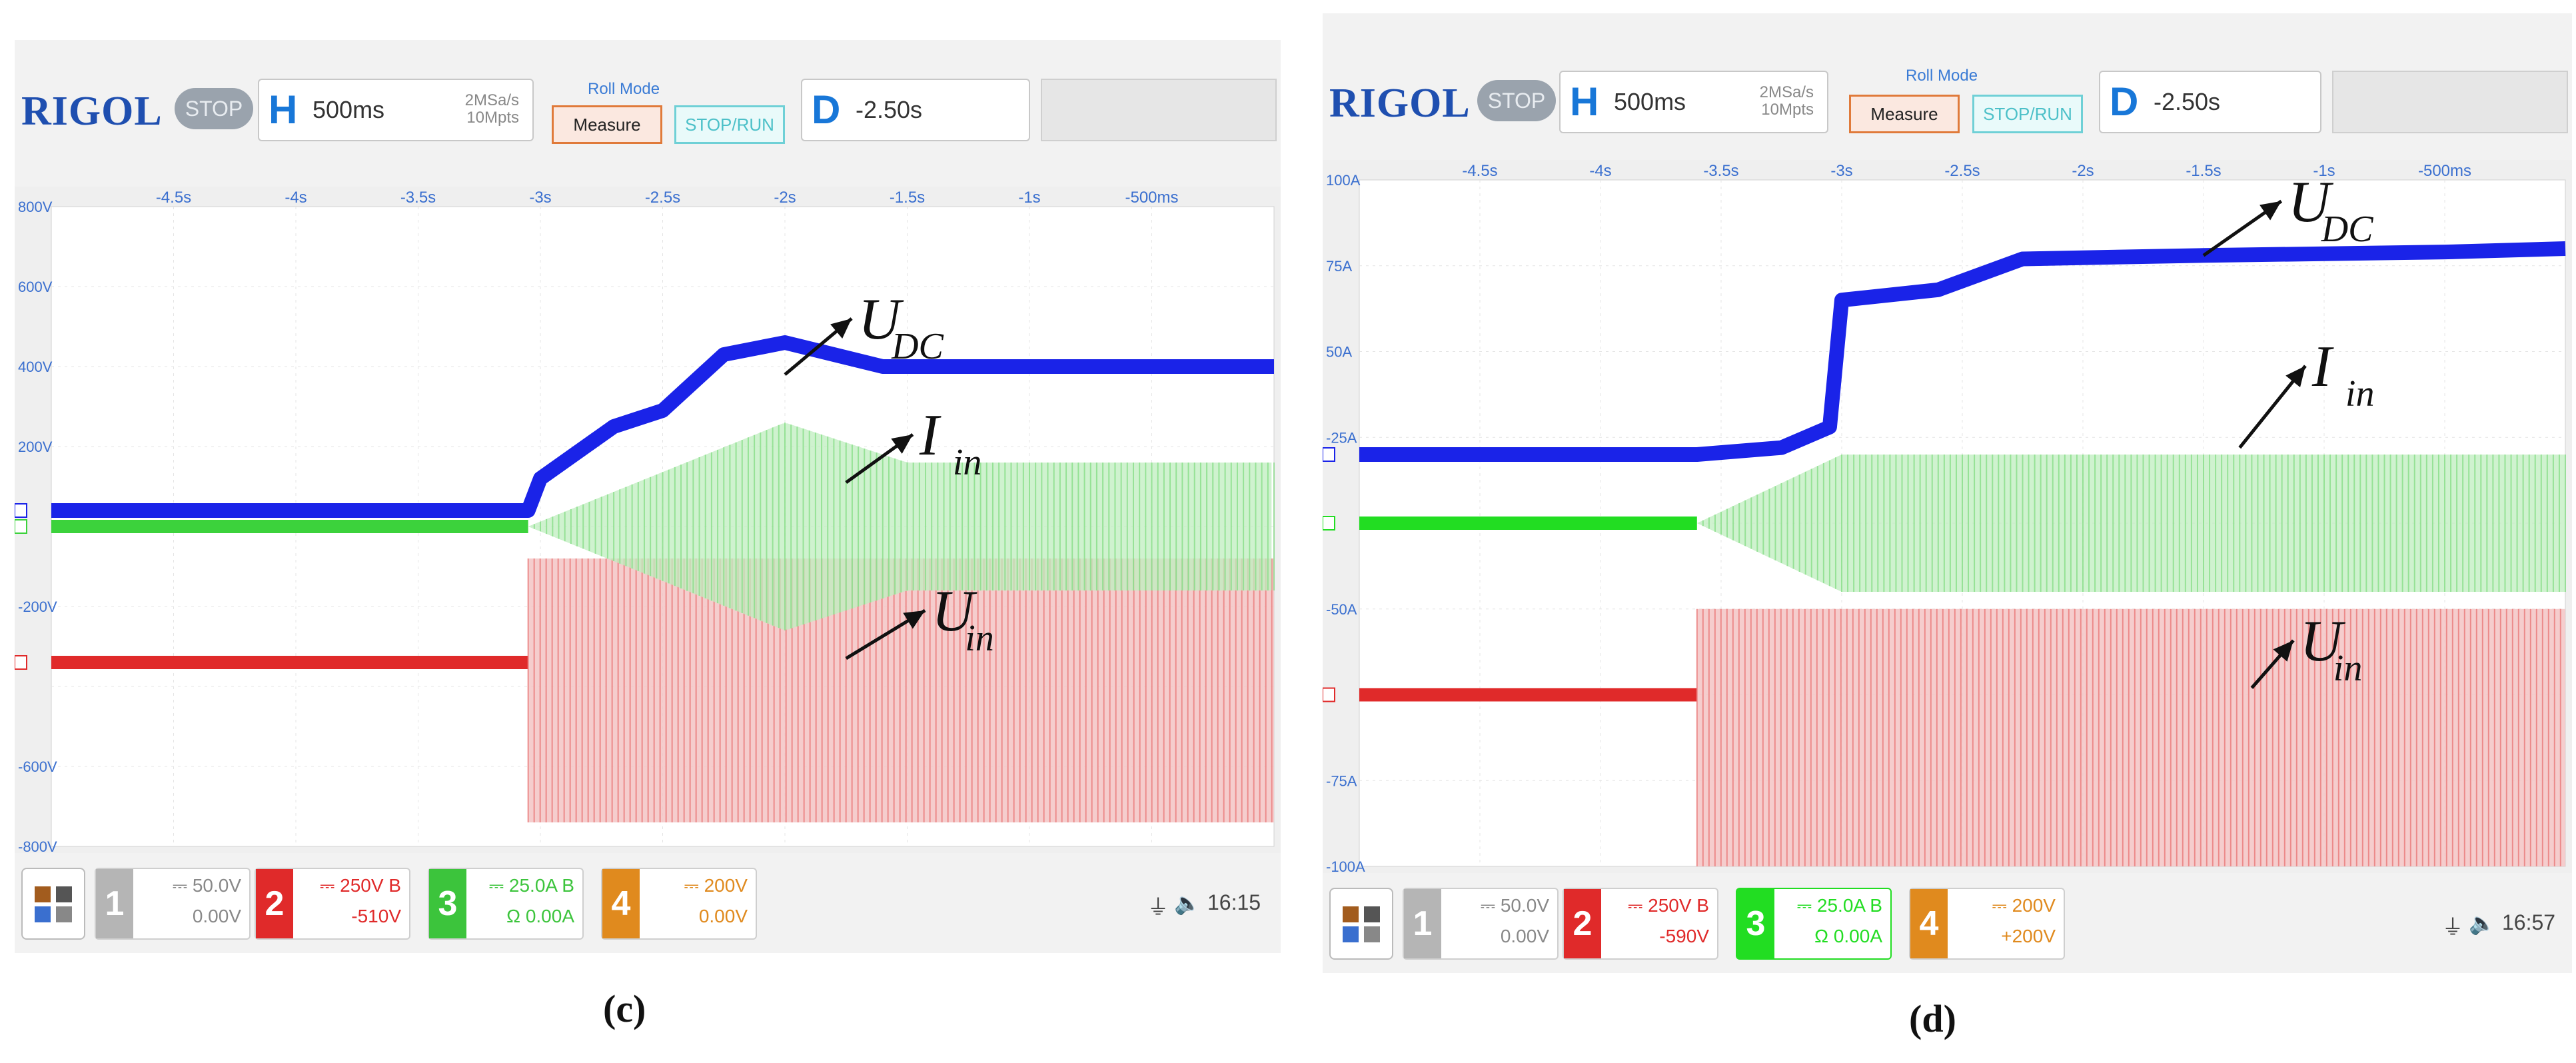 The width and height of the screenshot is (2576, 1063). Describe the element at coordinates (1343, 180) in the screenshot. I see `y-tick-label: 100A` at that location.